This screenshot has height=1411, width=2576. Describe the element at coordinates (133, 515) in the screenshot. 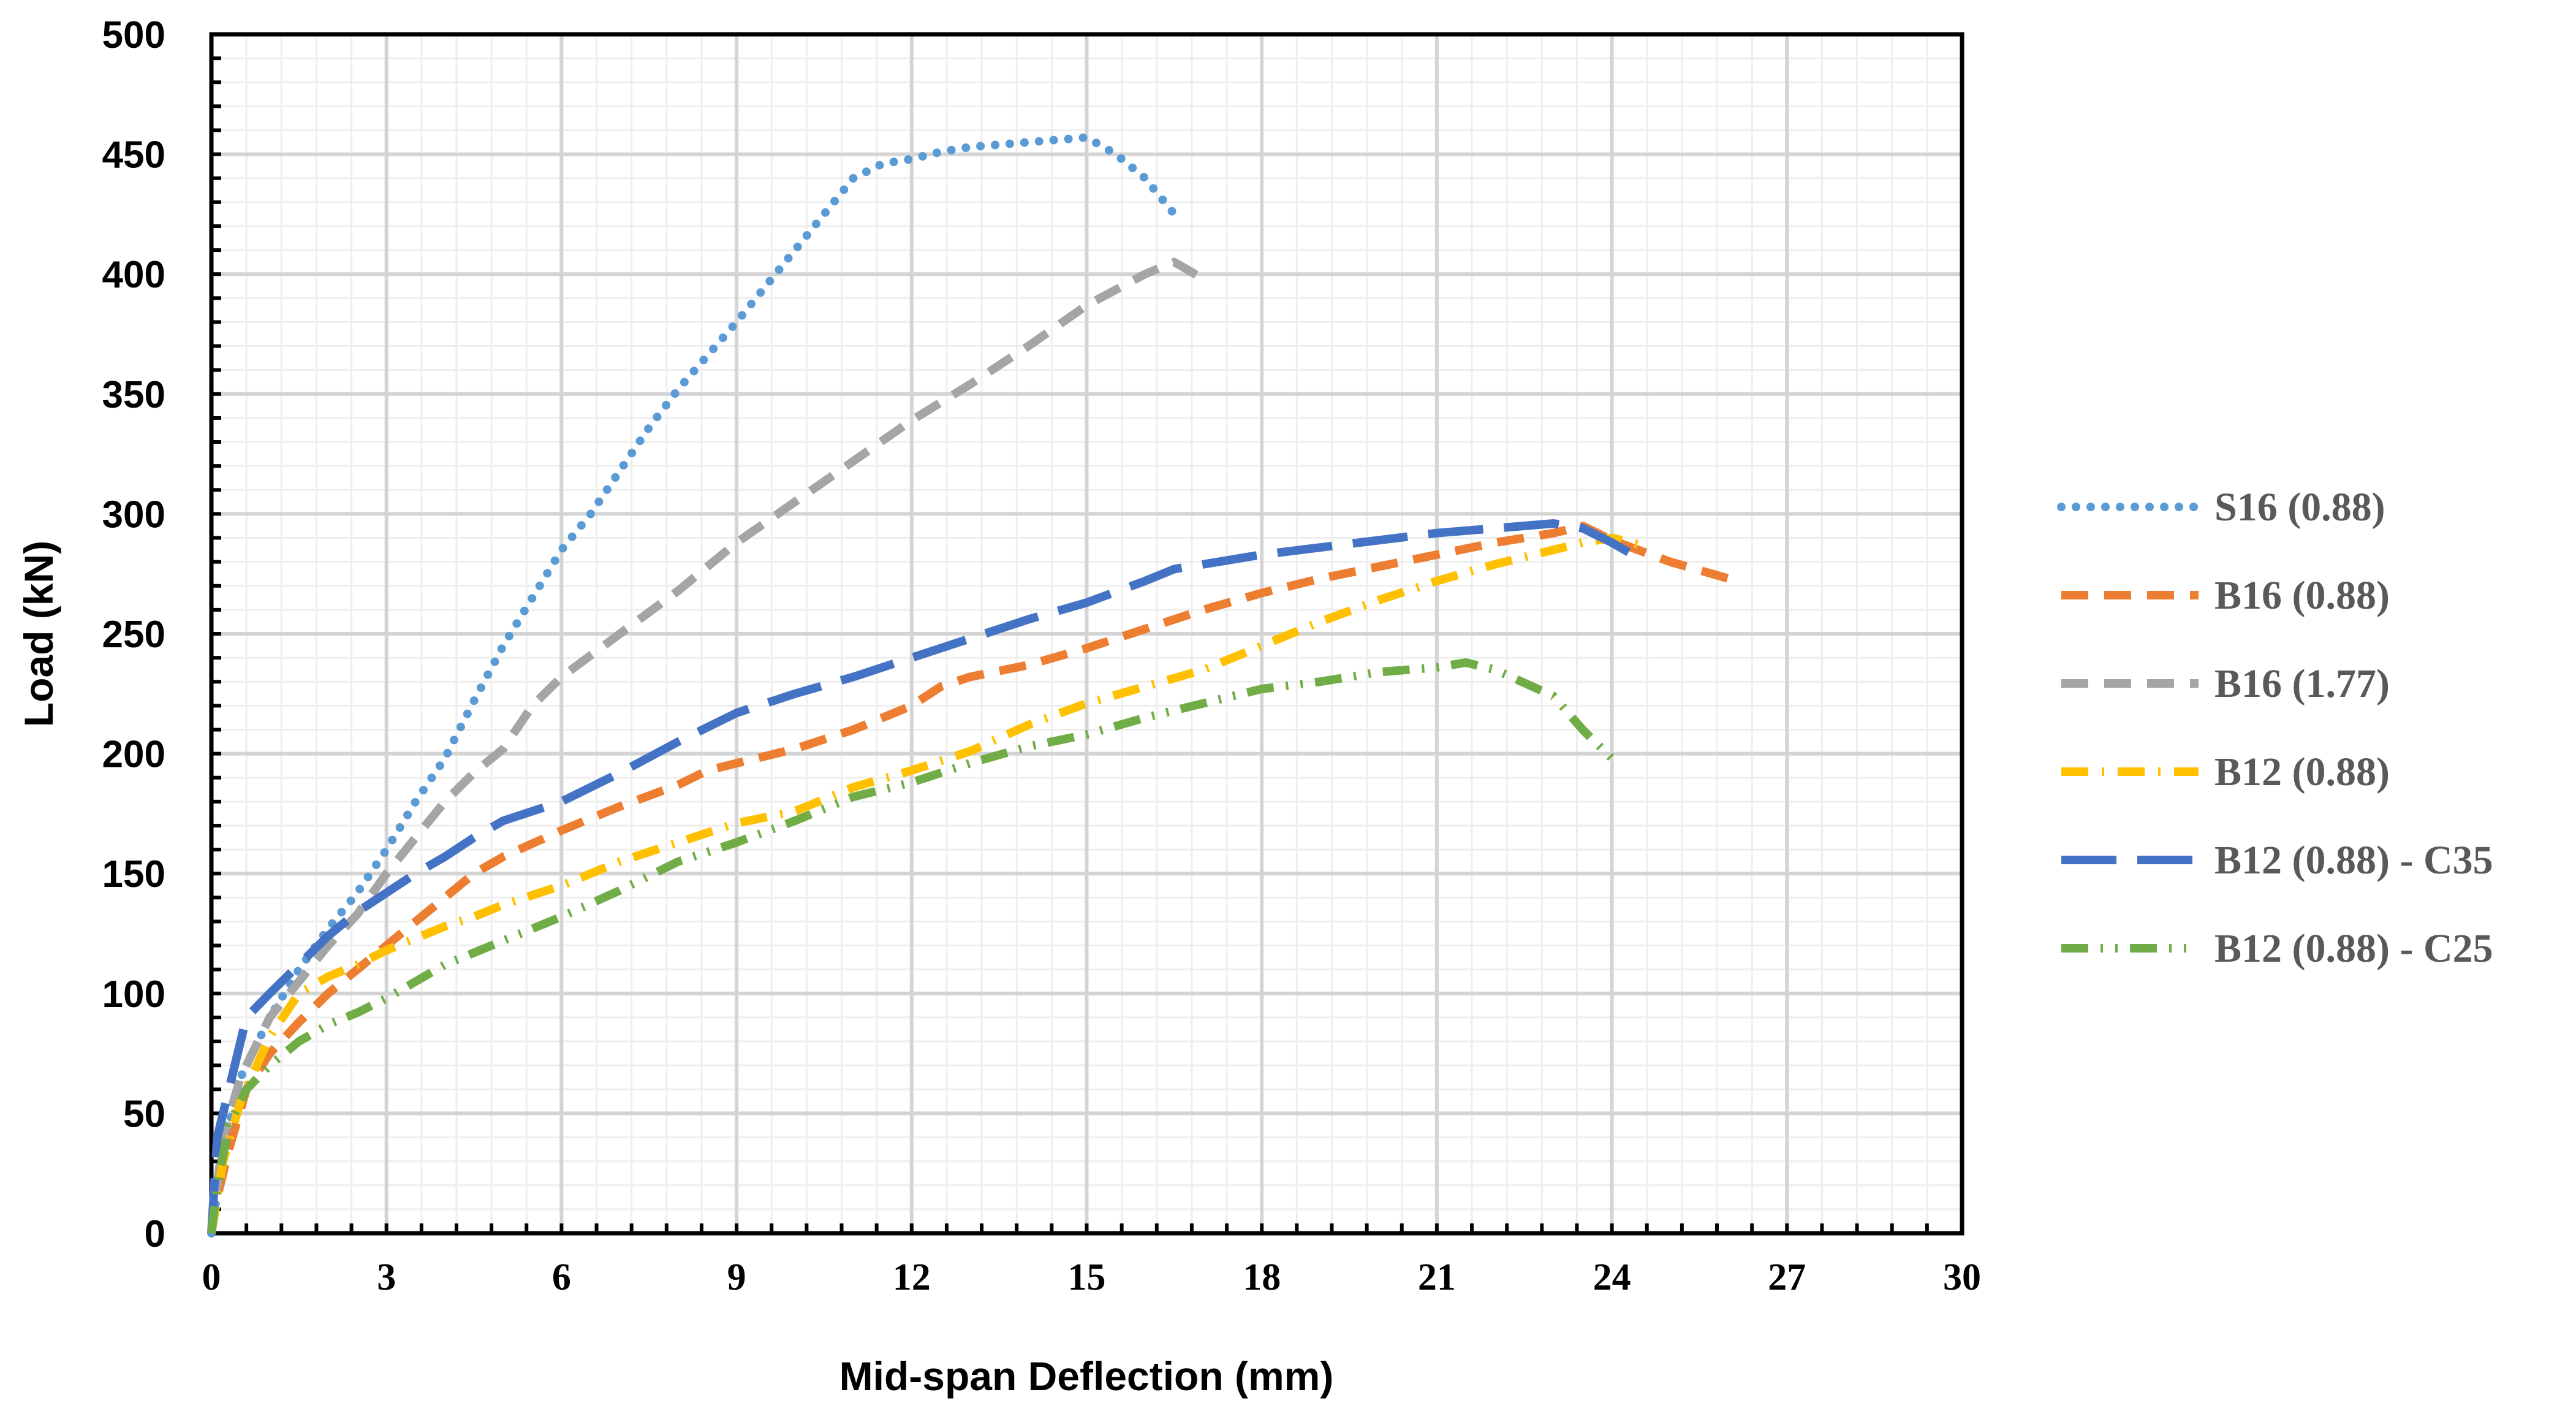

I see `y-tick-label: 300` at that location.